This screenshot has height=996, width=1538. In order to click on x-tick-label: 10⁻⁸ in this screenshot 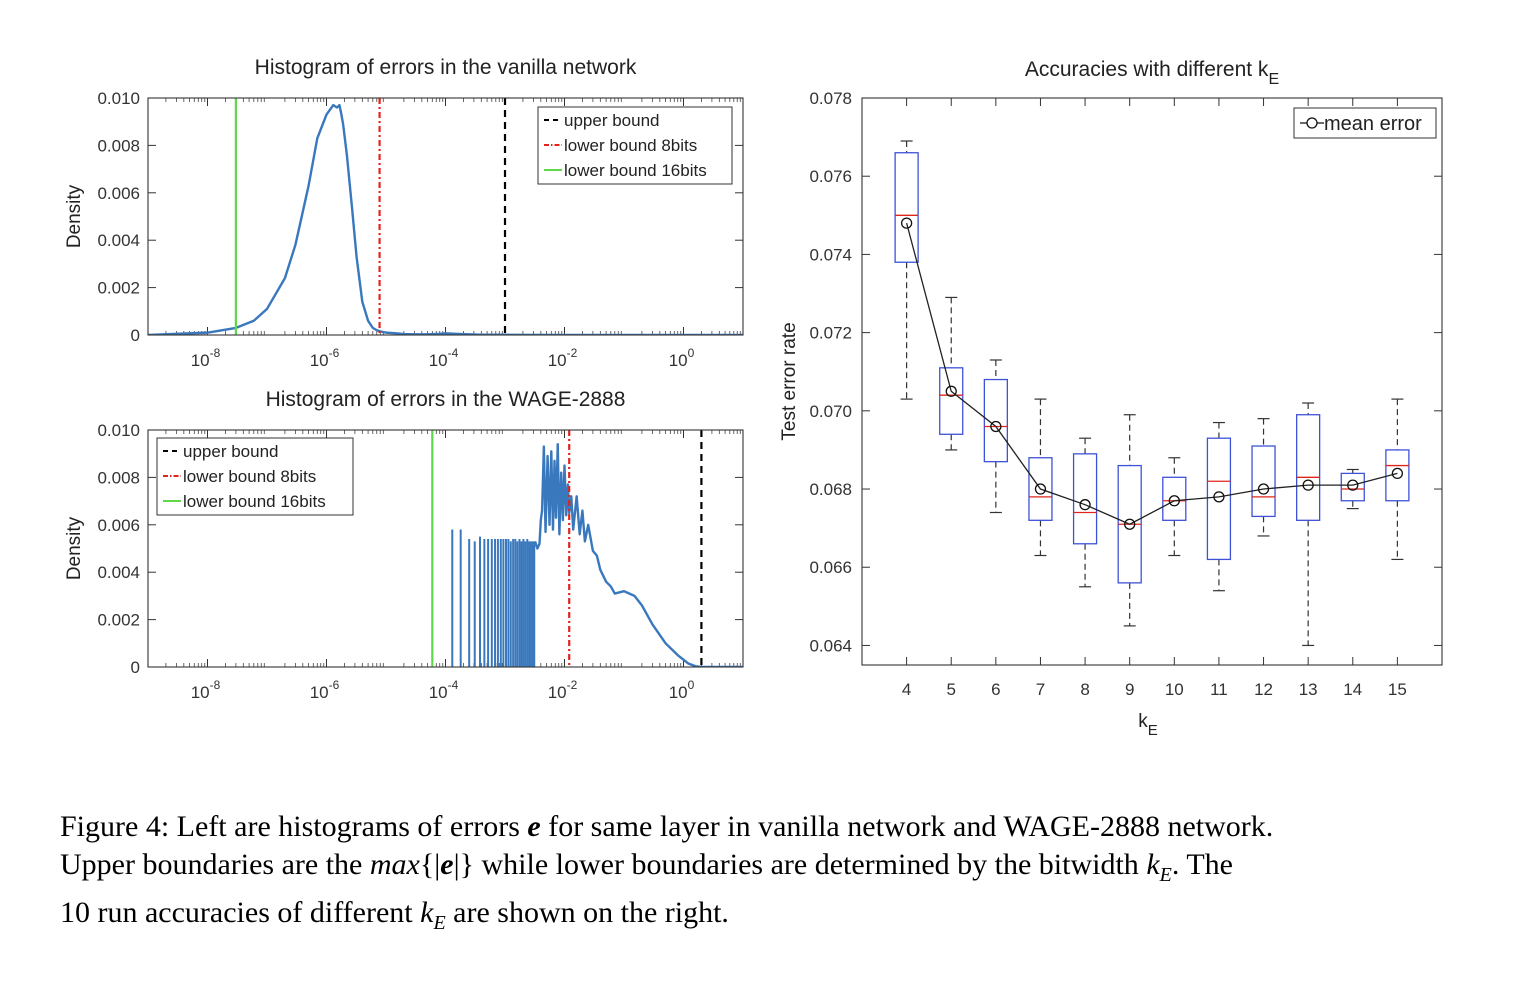, I will do `click(206, 358)`.